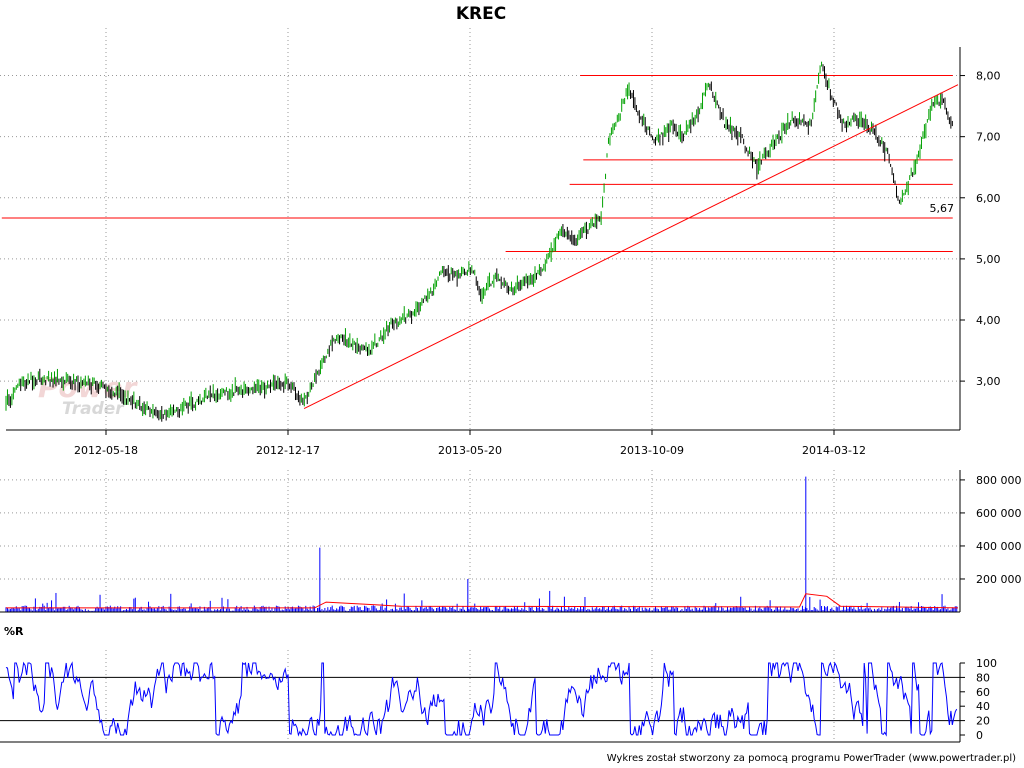 The height and width of the screenshot is (768, 1024). I want to click on chart-title: KREC, so click(481, 14).